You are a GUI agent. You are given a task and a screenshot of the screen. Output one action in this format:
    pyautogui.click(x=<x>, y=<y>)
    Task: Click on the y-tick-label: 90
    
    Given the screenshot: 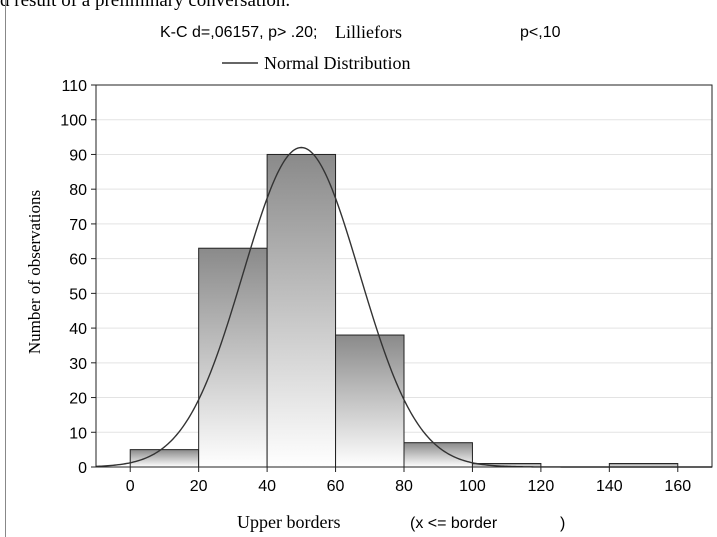 What is the action you would take?
    pyautogui.click(x=78, y=155)
    